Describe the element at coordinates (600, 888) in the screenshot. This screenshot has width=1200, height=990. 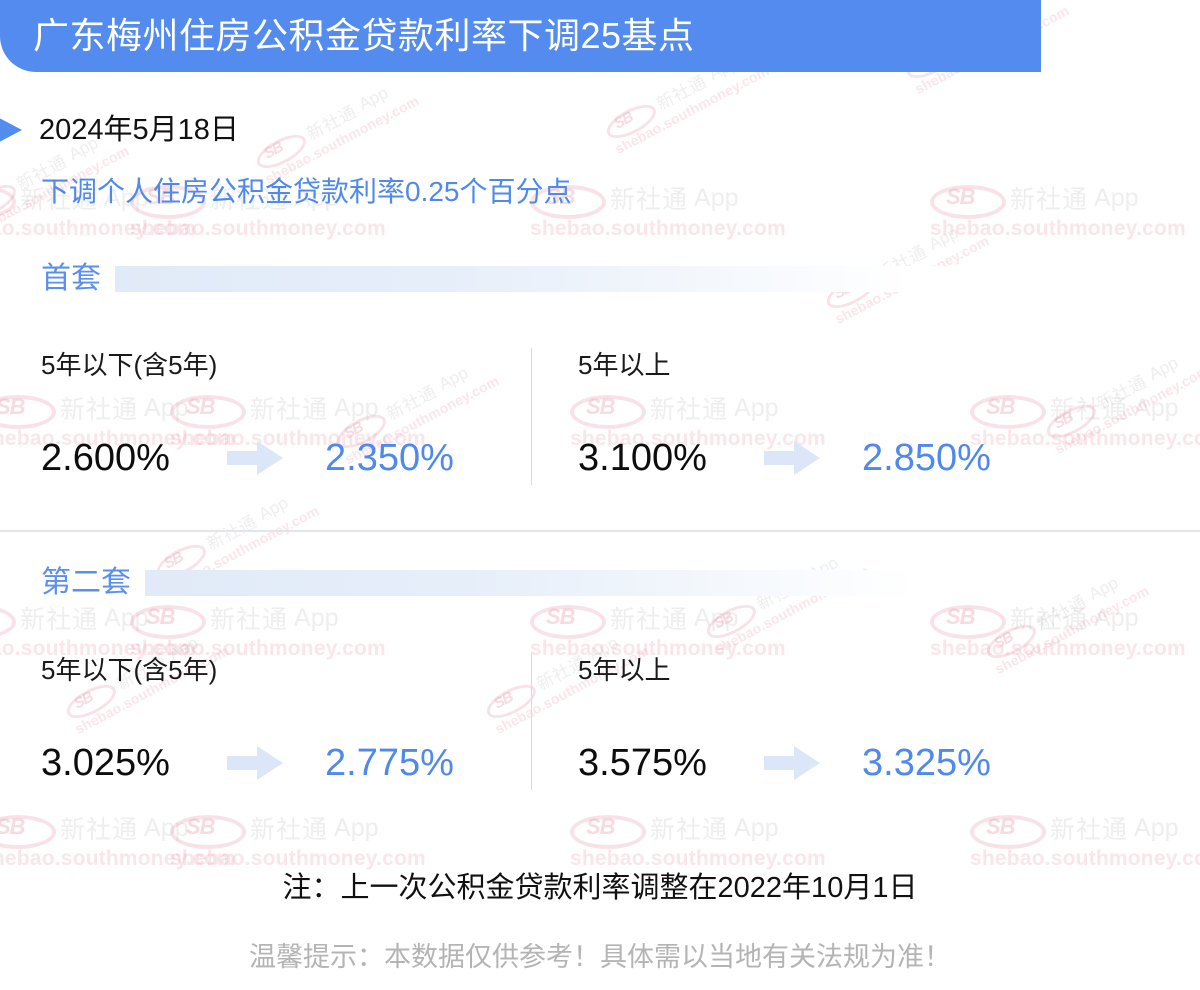
I see `footer-note: 注：上一次公积金贷款利率调整在2022年10月1日` at that location.